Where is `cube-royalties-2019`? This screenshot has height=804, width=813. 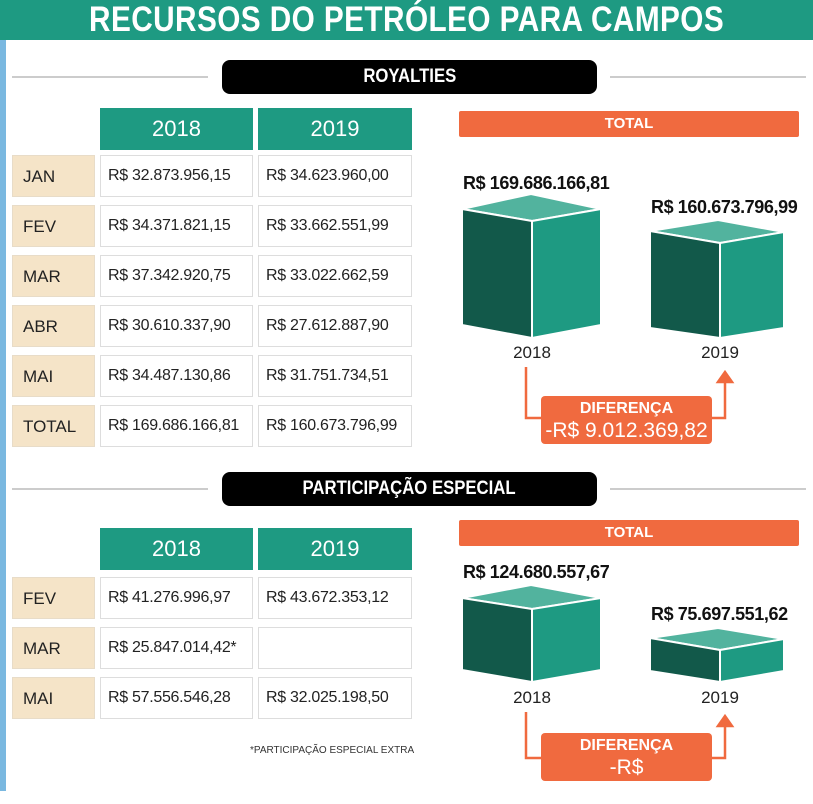 cube-royalties-2019 is located at coordinates (717, 279).